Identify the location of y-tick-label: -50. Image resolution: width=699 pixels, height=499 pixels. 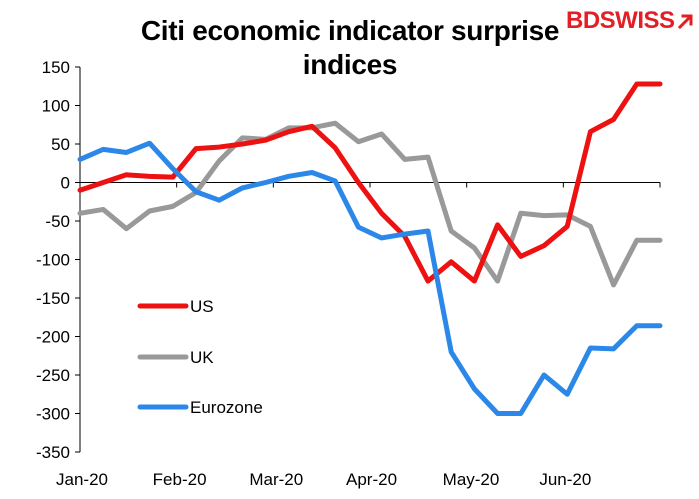
(57, 221).